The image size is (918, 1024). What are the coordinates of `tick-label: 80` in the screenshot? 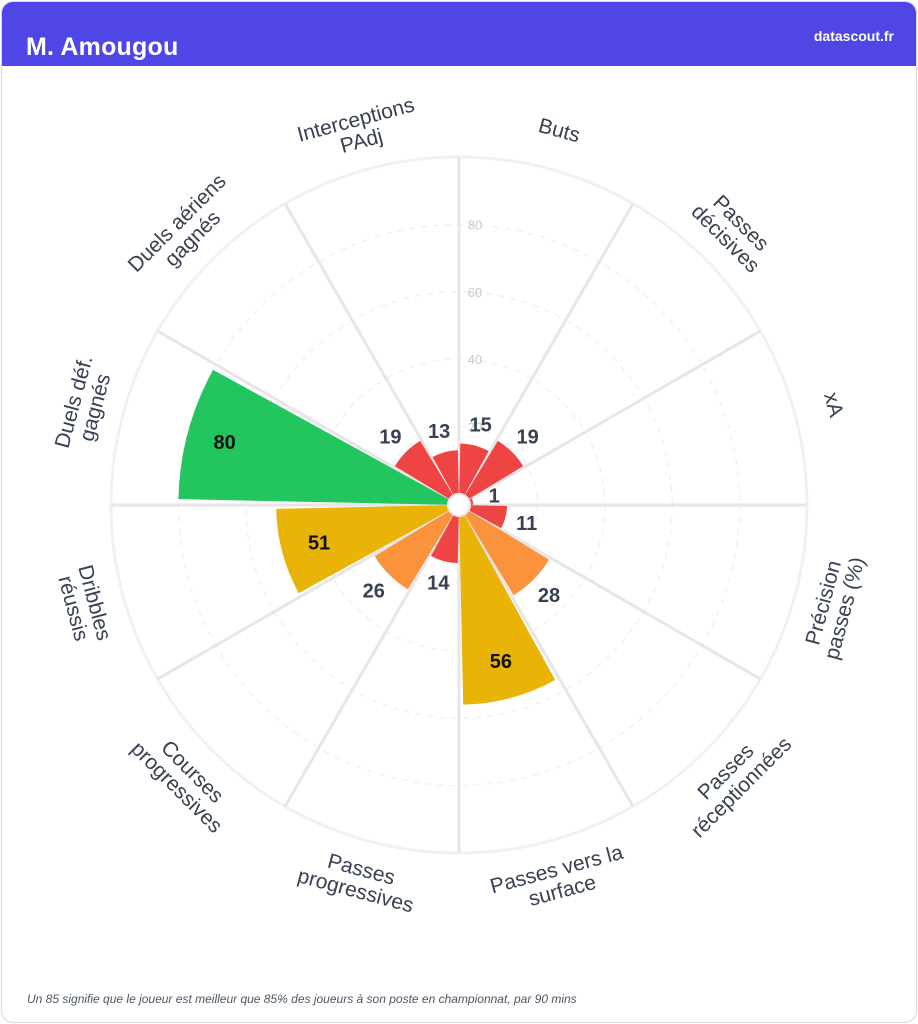 It's located at (475, 224).